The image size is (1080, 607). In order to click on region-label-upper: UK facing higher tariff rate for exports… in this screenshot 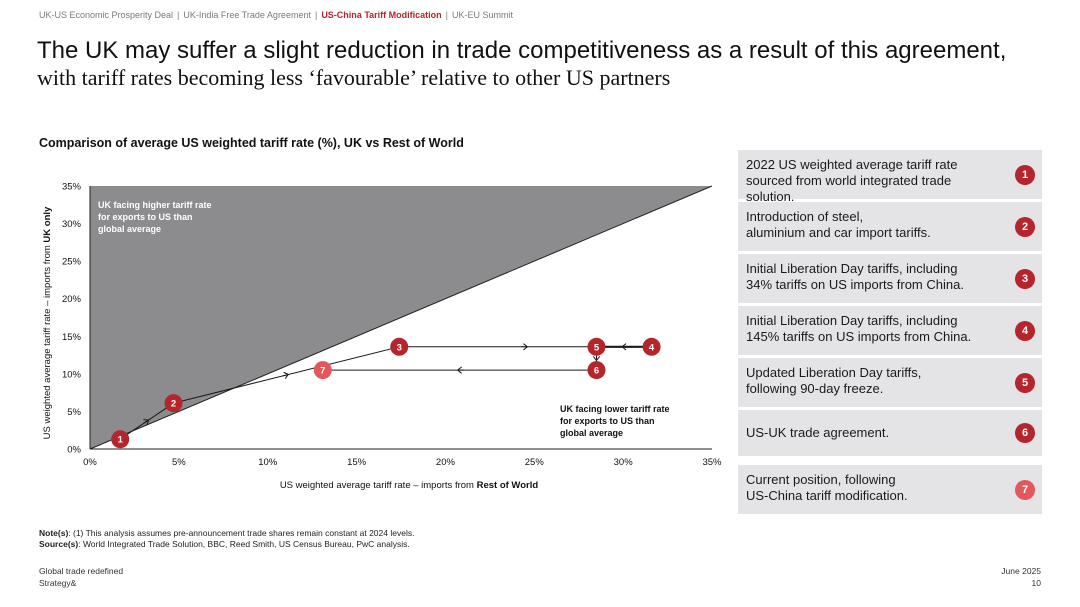, I will do `click(156, 217)`.